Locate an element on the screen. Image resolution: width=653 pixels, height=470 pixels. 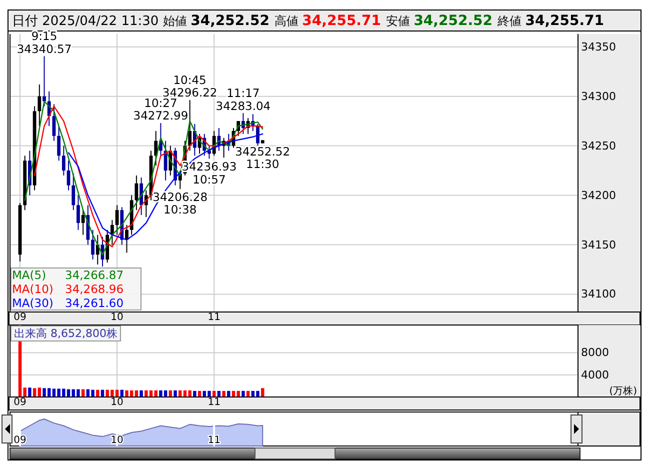
annotation: 34252.52 11:30 is located at coordinates (262, 157).